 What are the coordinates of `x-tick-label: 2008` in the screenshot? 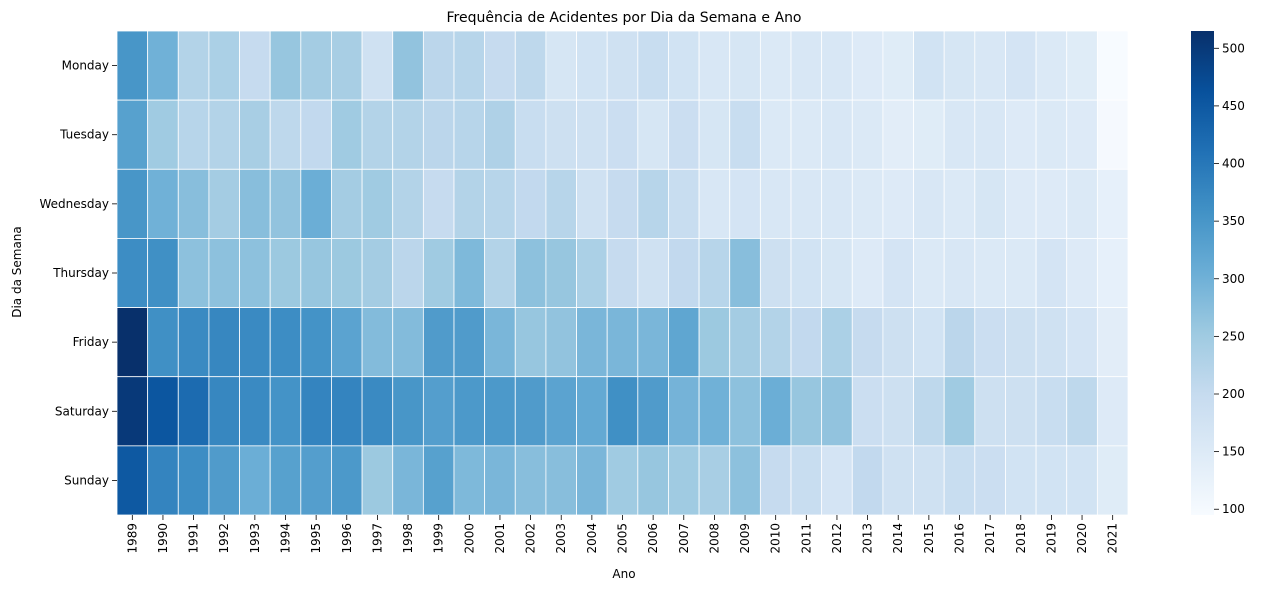 It's located at (714, 538).